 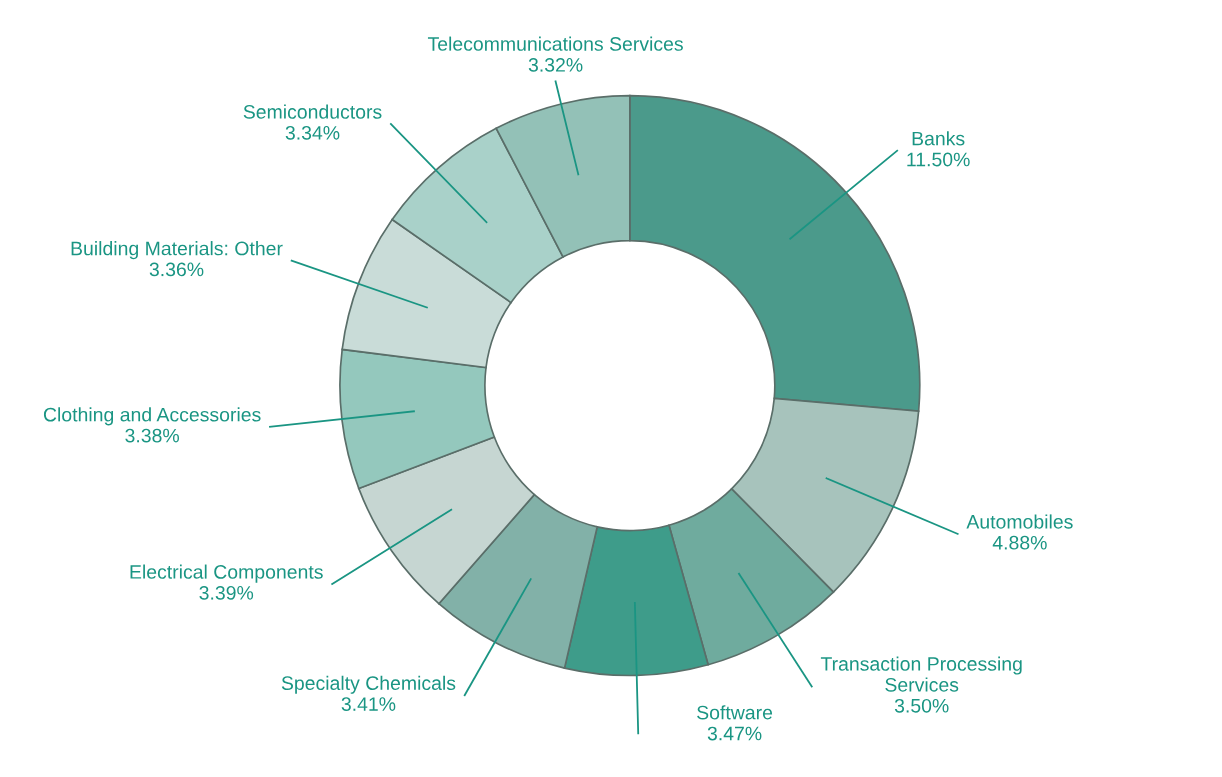 I want to click on data-label: 3.38%, so click(x=152, y=435).